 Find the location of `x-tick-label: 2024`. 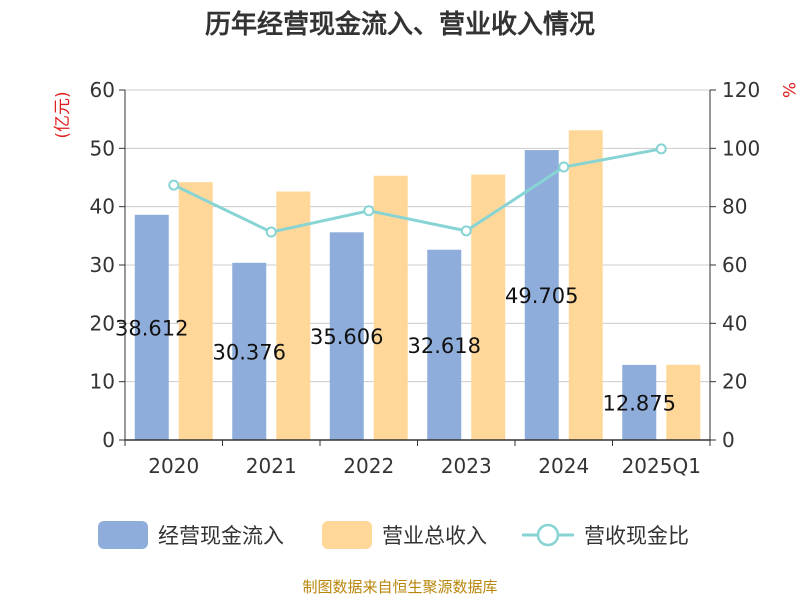

x-tick-label: 2024 is located at coordinates (563, 466).